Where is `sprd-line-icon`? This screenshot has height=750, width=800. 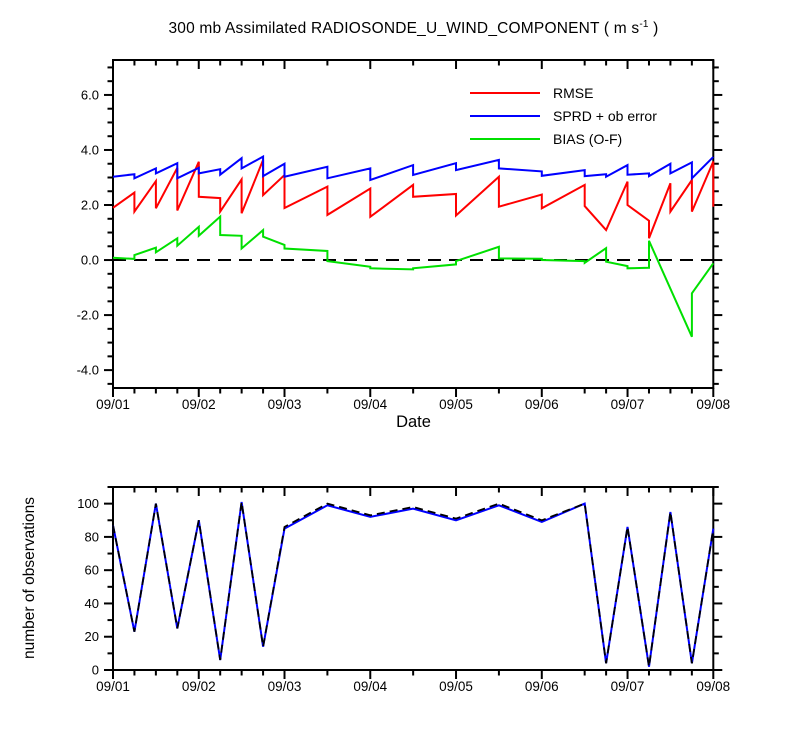 sprd-line-icon is located at coordinates (505, 115).